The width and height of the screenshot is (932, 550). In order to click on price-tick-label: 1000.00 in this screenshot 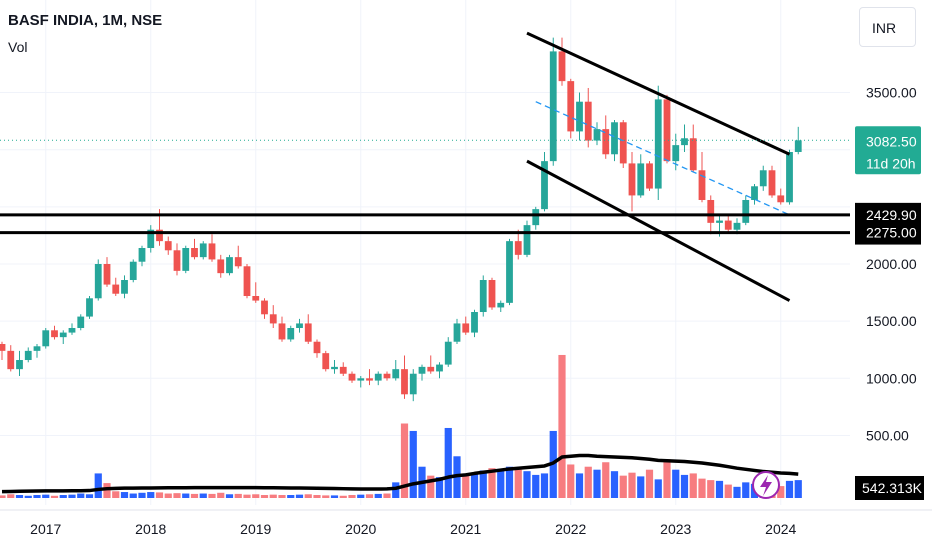, I will do `click(891, 378)`.